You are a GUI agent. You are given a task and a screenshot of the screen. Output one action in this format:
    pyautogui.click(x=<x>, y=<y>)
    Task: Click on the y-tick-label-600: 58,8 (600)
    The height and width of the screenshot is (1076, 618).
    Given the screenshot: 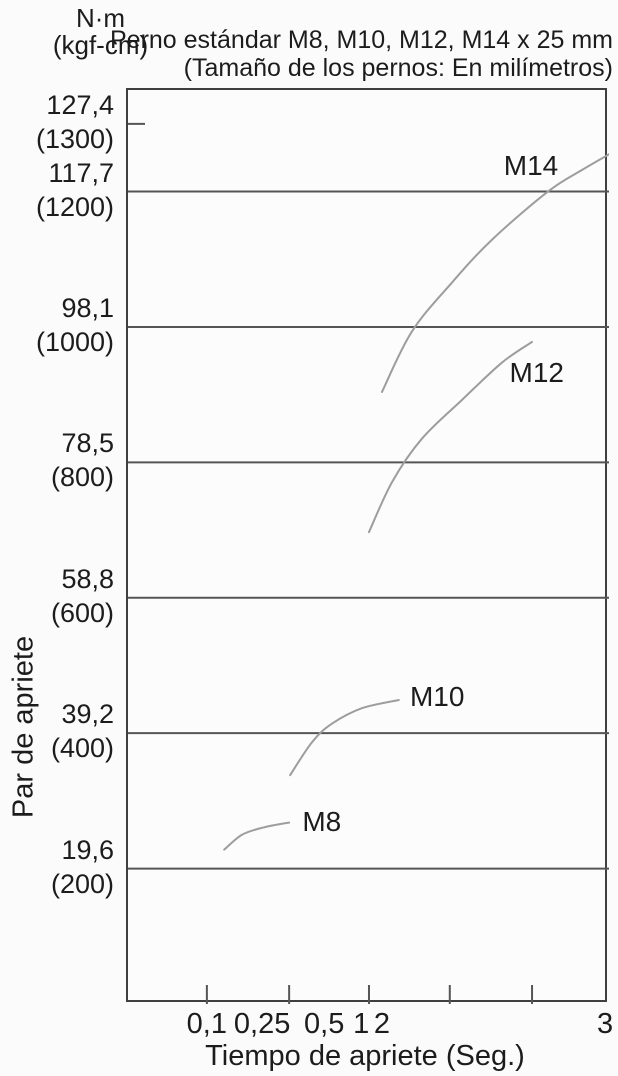 What is the action you would take?
    pyautogui.click(x=57, y=596)
    